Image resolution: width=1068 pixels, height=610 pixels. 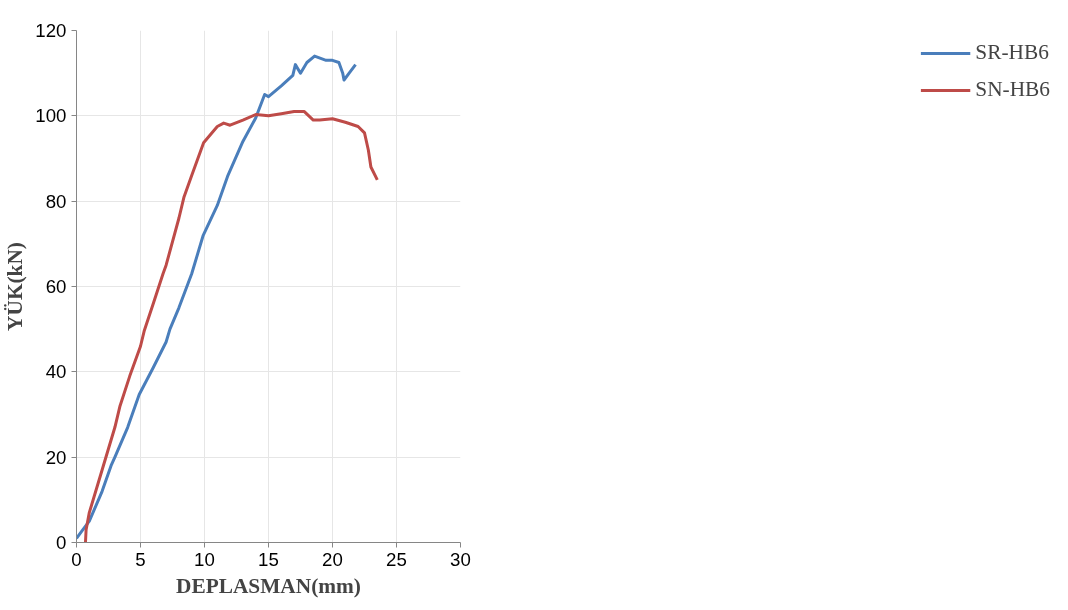 I want to click on x-tick-label: 15, so click(x=268, y=559).